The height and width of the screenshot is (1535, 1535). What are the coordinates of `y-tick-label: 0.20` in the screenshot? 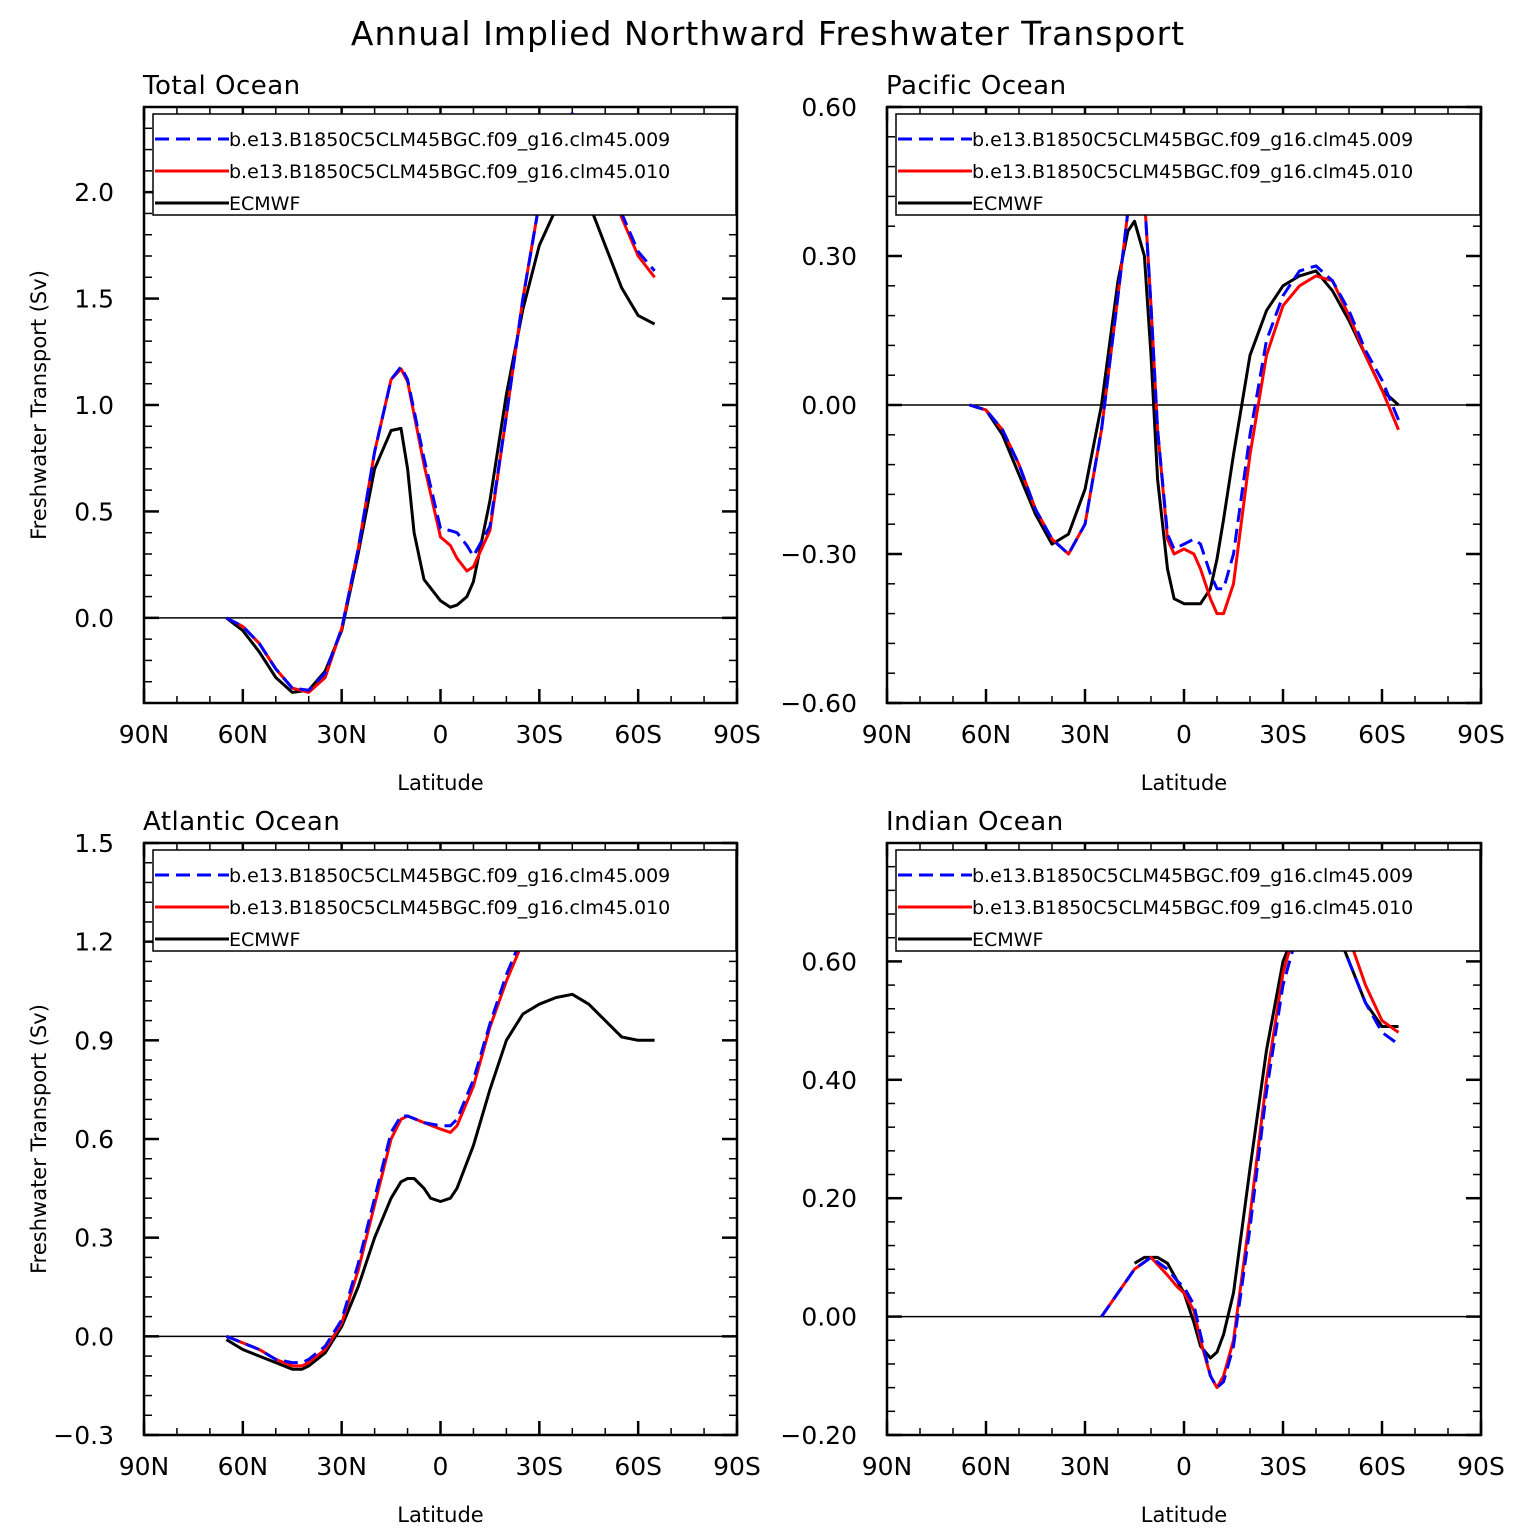 It's located at (829, 1198).